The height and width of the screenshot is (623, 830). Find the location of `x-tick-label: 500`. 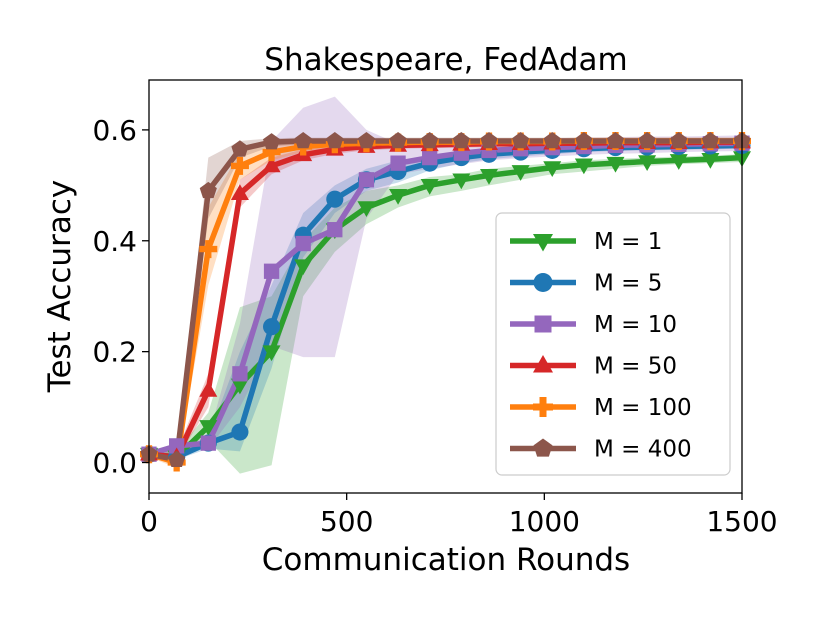

x-tick-label: 500 is located at coordinates (346, 521).